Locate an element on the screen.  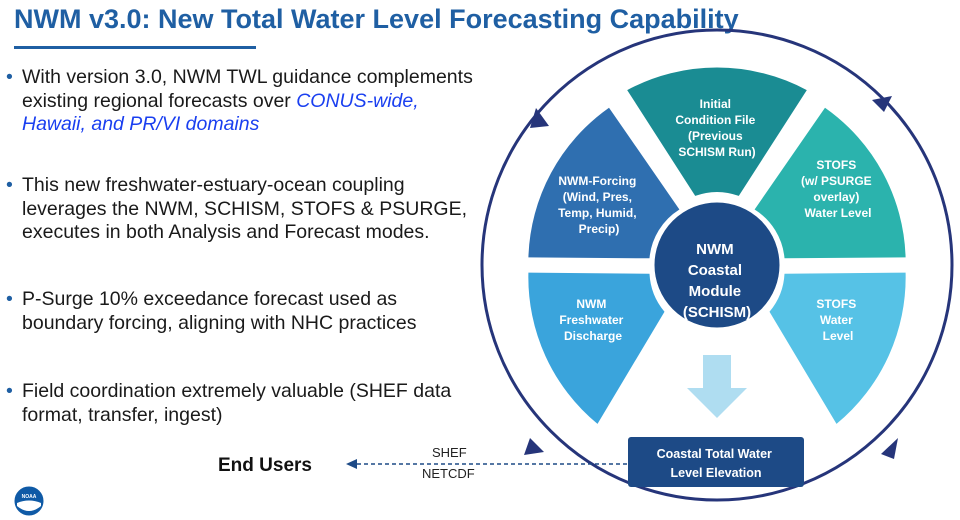
segment-stofs-water-level is located at coordinates (837, 348).